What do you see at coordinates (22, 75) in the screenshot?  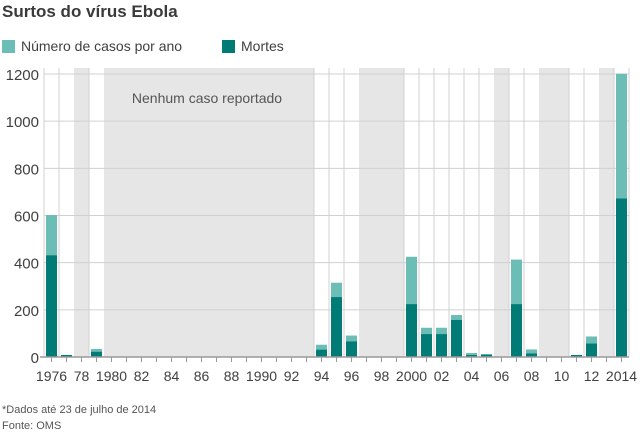 I see `y-tick-label: 1200` at bounding box center [22, 75].